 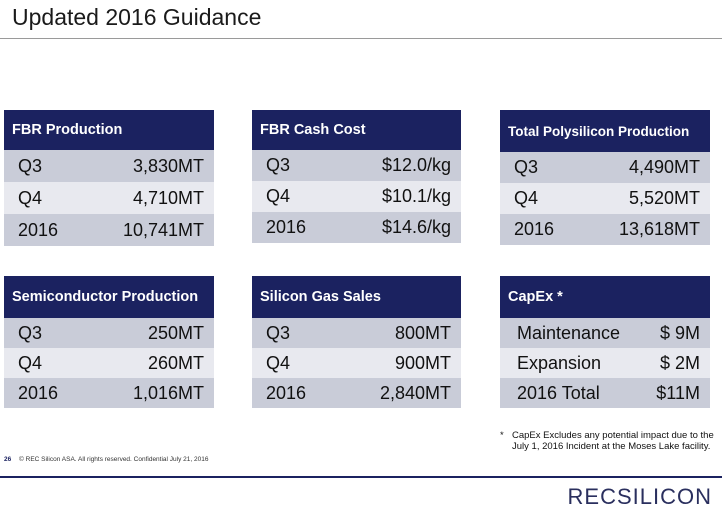 What do you see at coordinates (605, 131) in the screenshot?
I see `card-header: Total Polysilicon Production` at bounding box center [605, 131].